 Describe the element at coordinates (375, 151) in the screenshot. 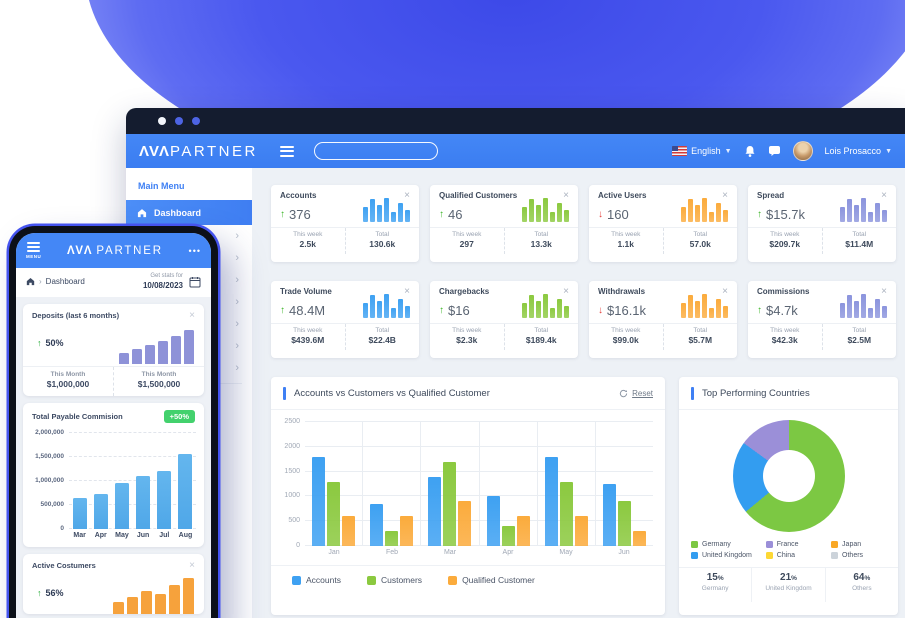

I see `search-input` at that location.